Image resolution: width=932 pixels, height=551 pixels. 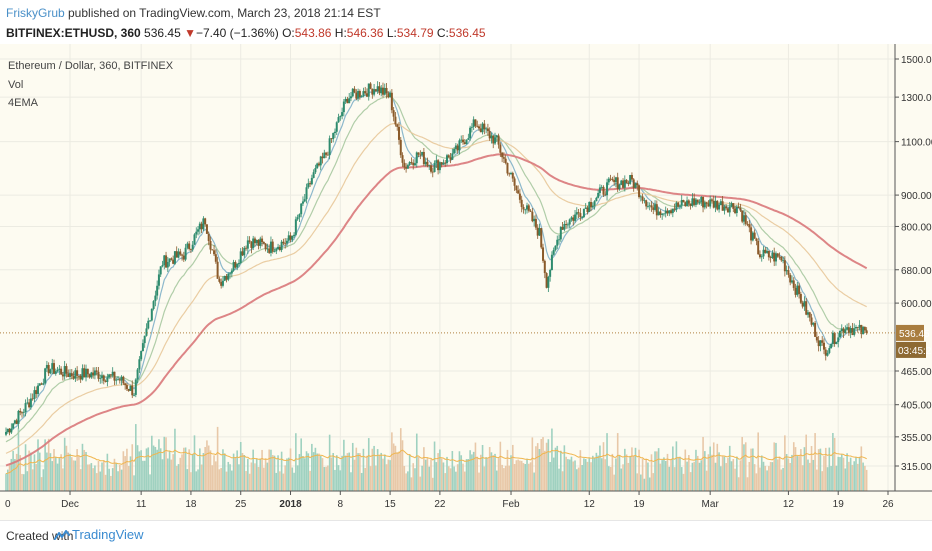 What do you see at coordinates (108, 534) in the screenshot?
I see `tradingview-brand: TradingView` at bounding box center [108, 534].